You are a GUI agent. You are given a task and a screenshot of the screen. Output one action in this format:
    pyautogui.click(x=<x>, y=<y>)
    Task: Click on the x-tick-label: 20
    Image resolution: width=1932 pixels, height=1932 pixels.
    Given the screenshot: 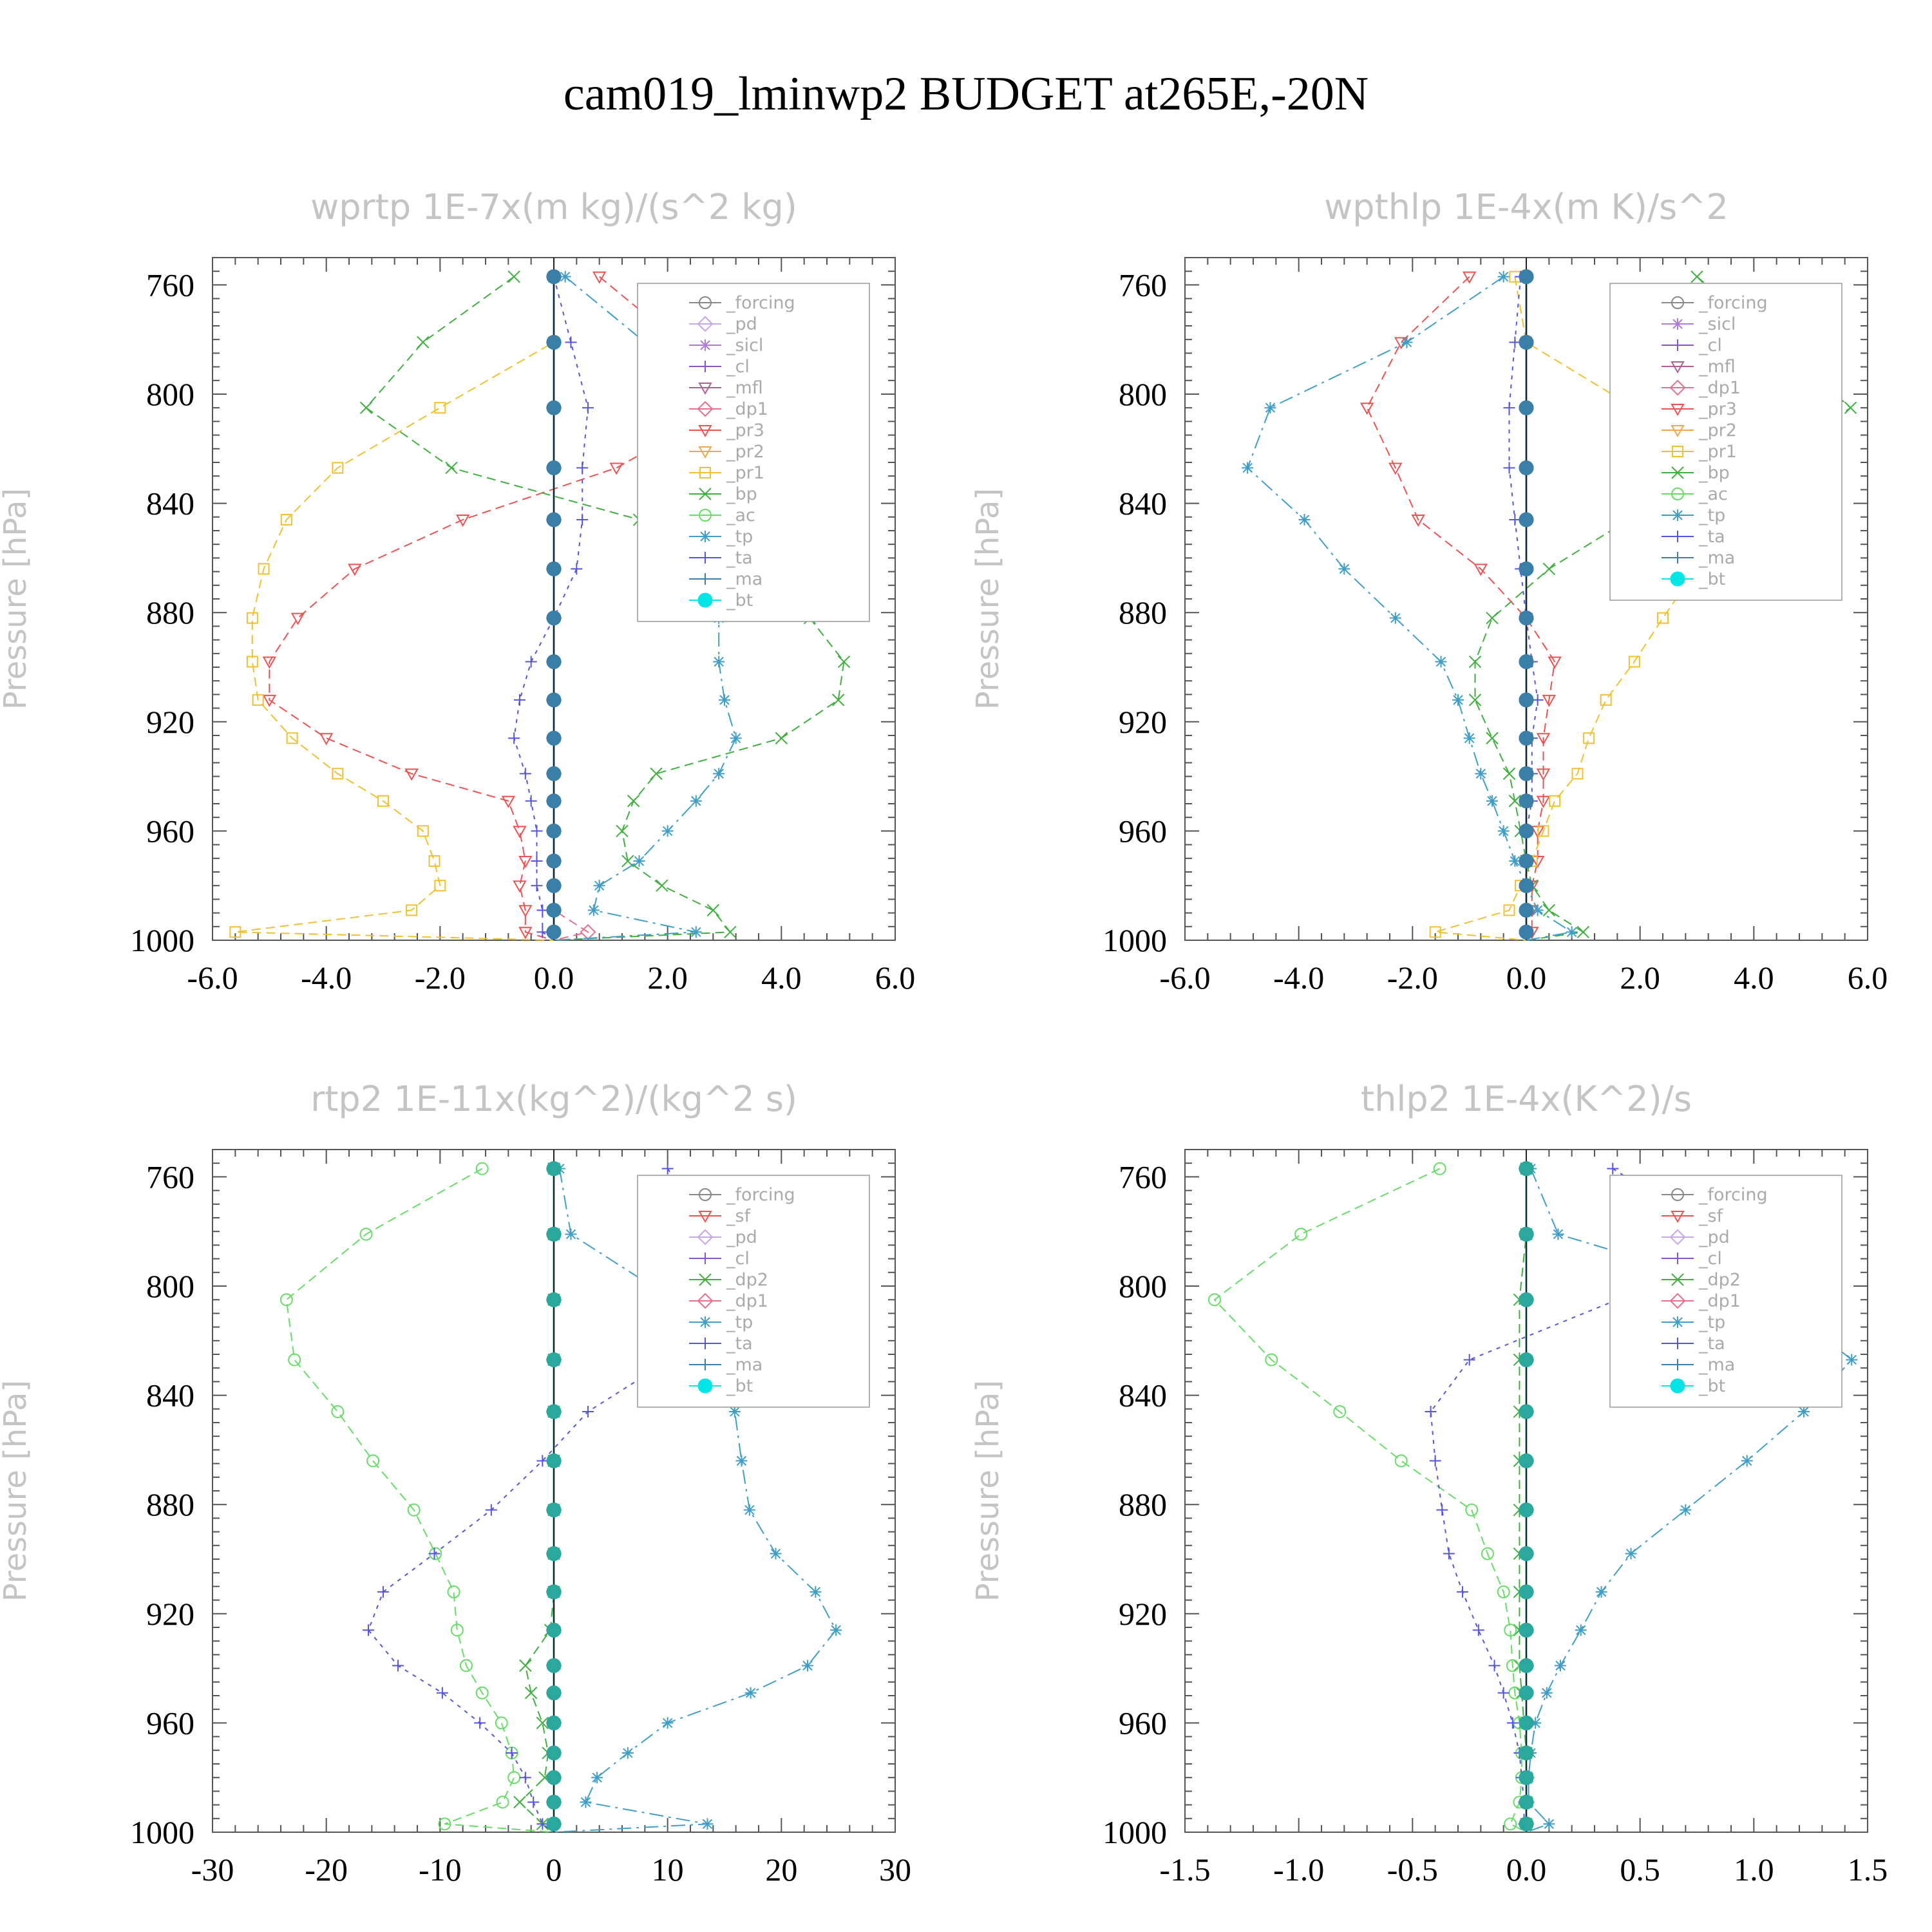 What is the action you would take?
    pyautogui.click(x=781, y=1870)
    